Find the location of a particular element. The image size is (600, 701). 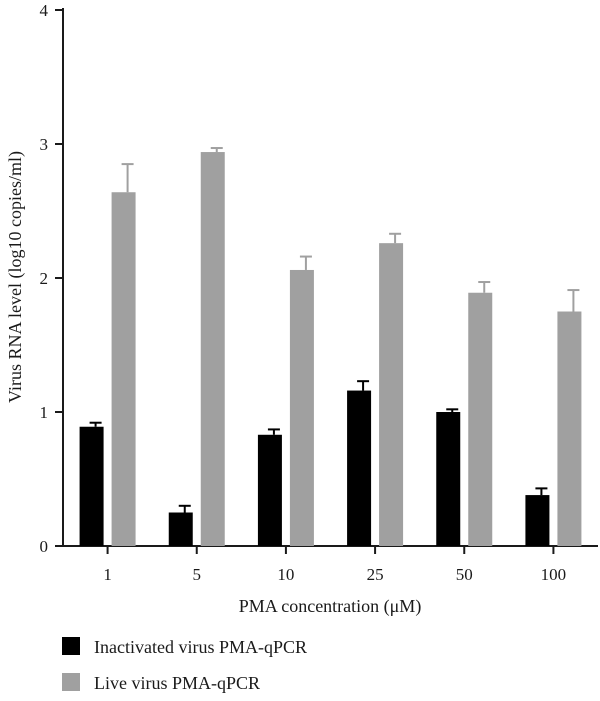

x-tick-label: 100 is located at coordinates (554, 574).